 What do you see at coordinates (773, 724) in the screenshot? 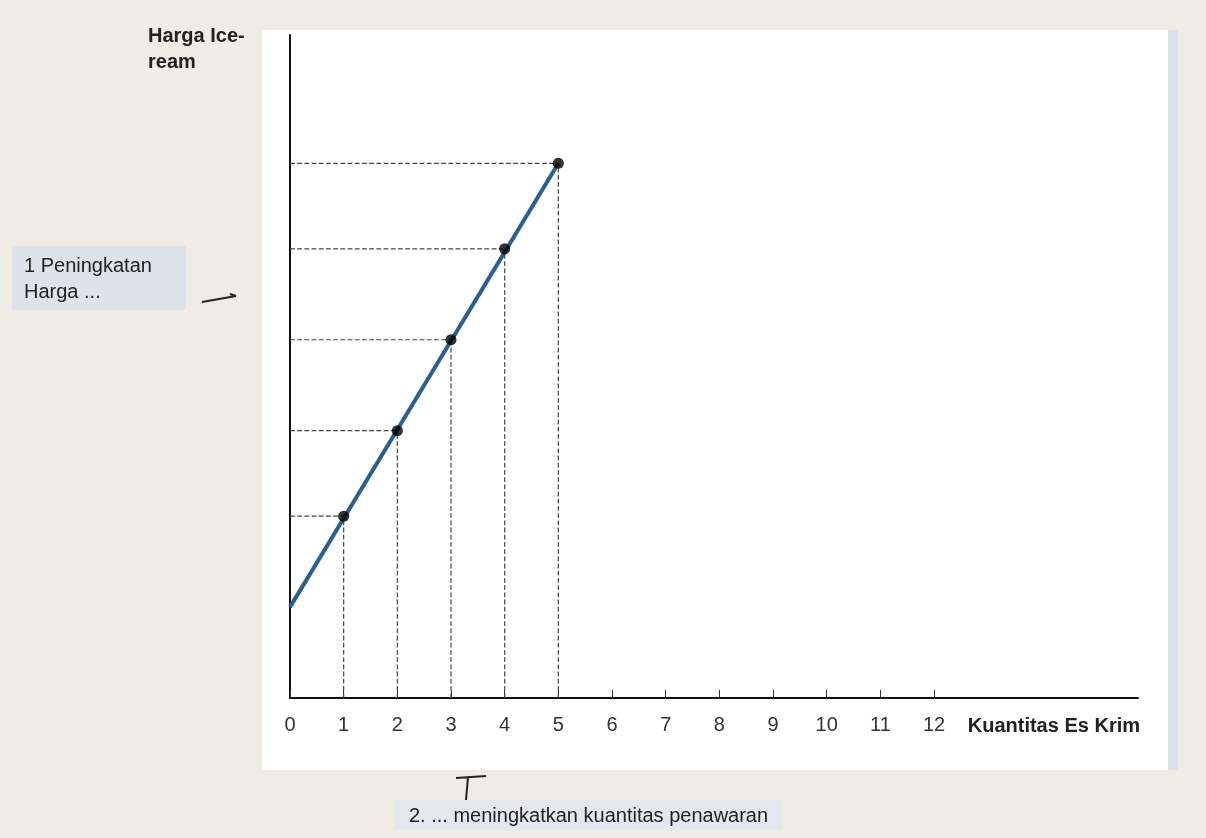
I see `x-tick-label: 9` at bounding box center [773, 724].